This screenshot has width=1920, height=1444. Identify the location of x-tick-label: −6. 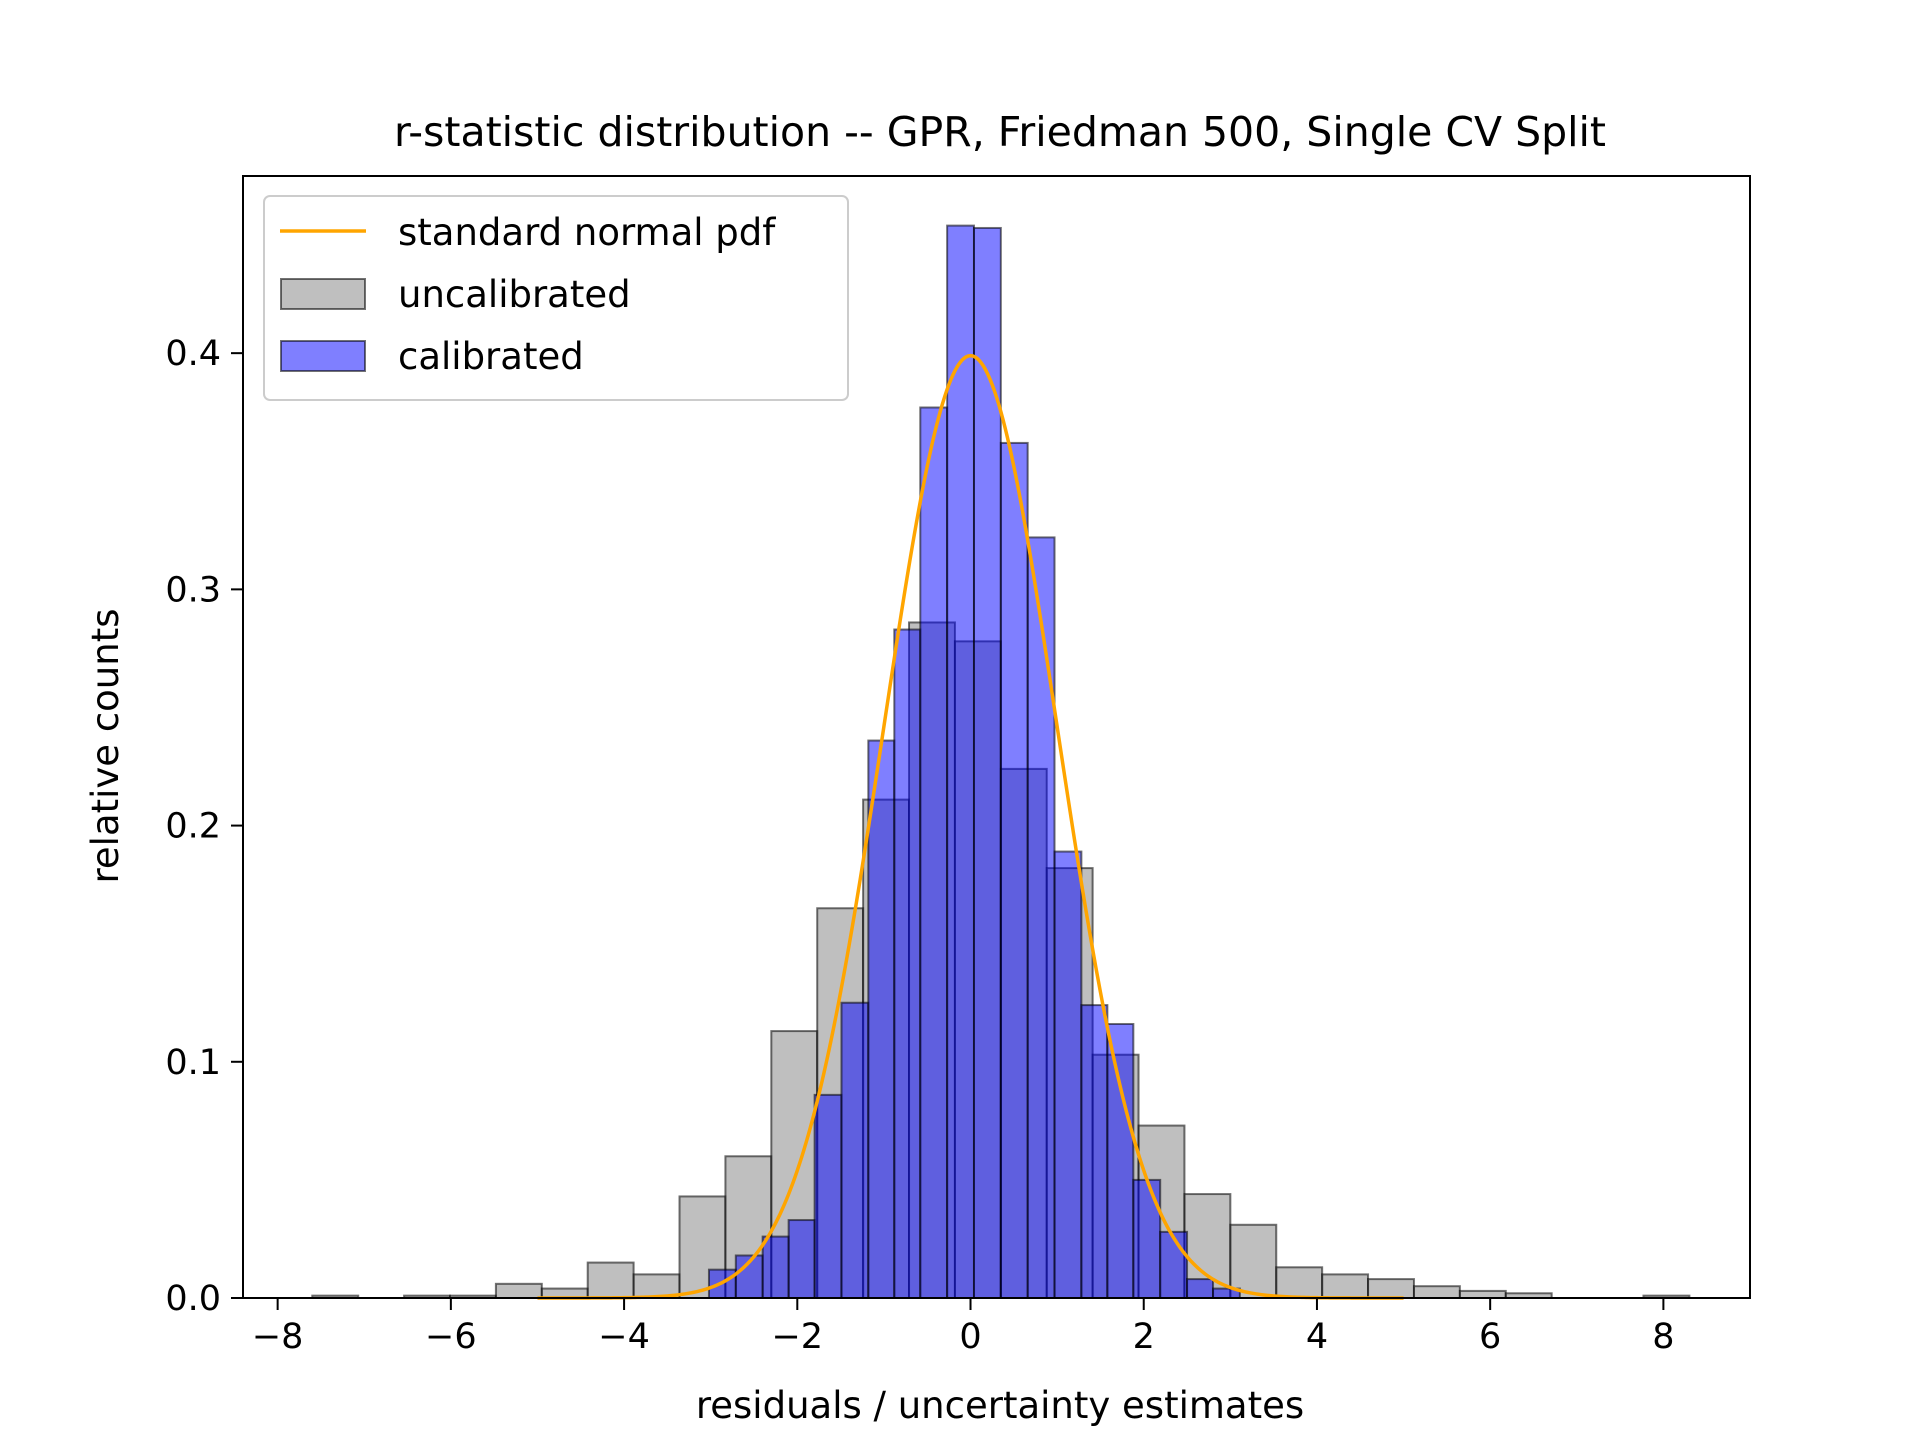
(451, 1337).